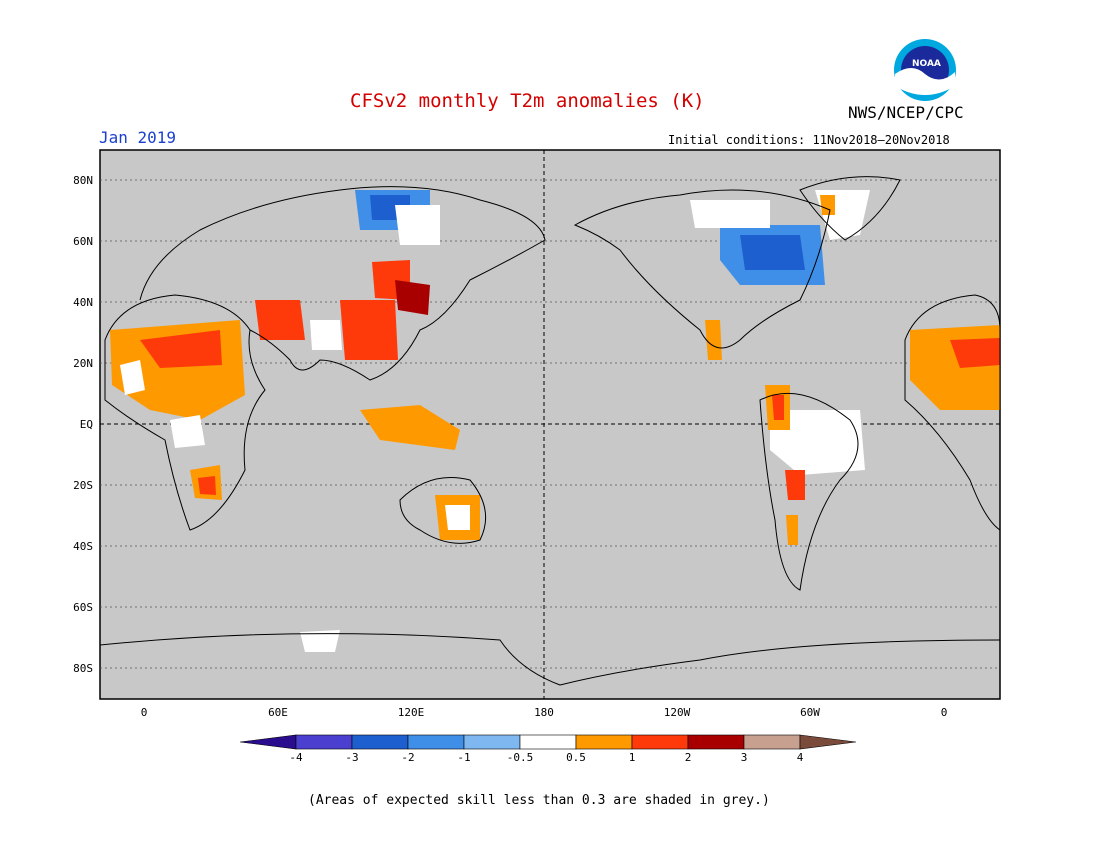 The image size is (1100, 850). Describe the element at coordinates (463, 757) in the screenshot. I see `colorbar-label: -1` at that location.